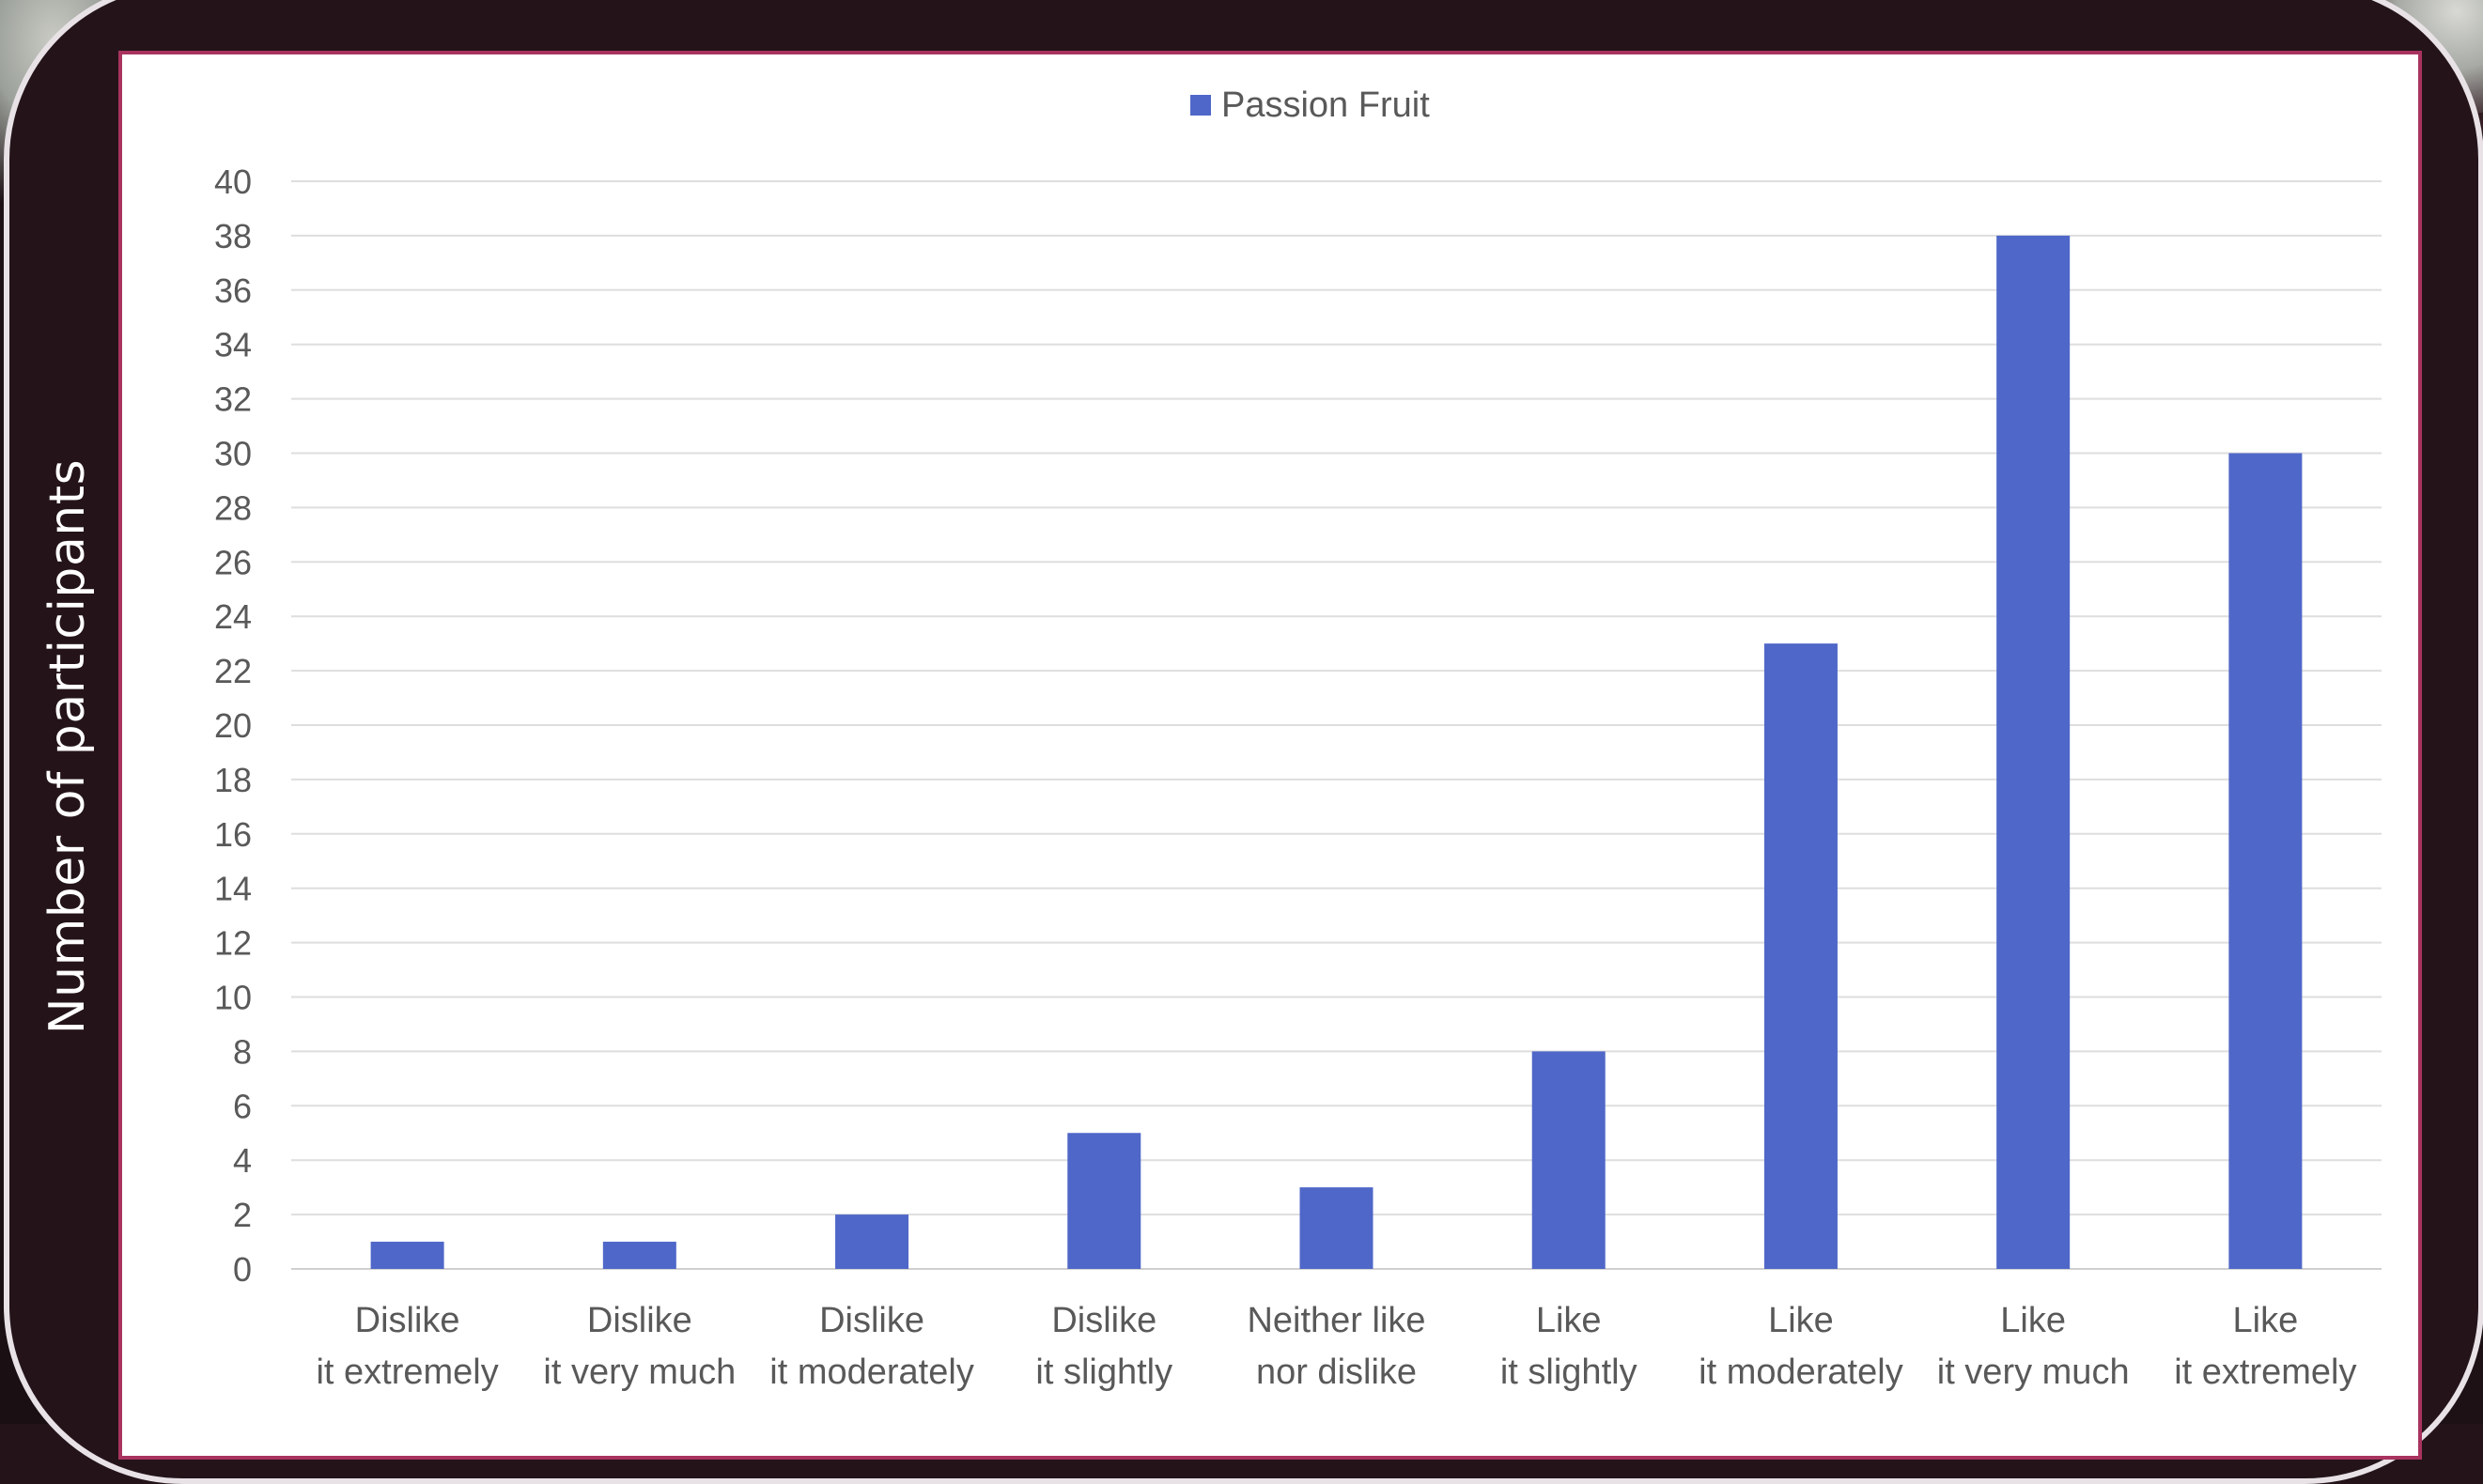 This screenshot has width=2483, height=1484. Describe the element at coordinates (233, 835) in the screenshot. I see `y-tick-label: 16` at that location.